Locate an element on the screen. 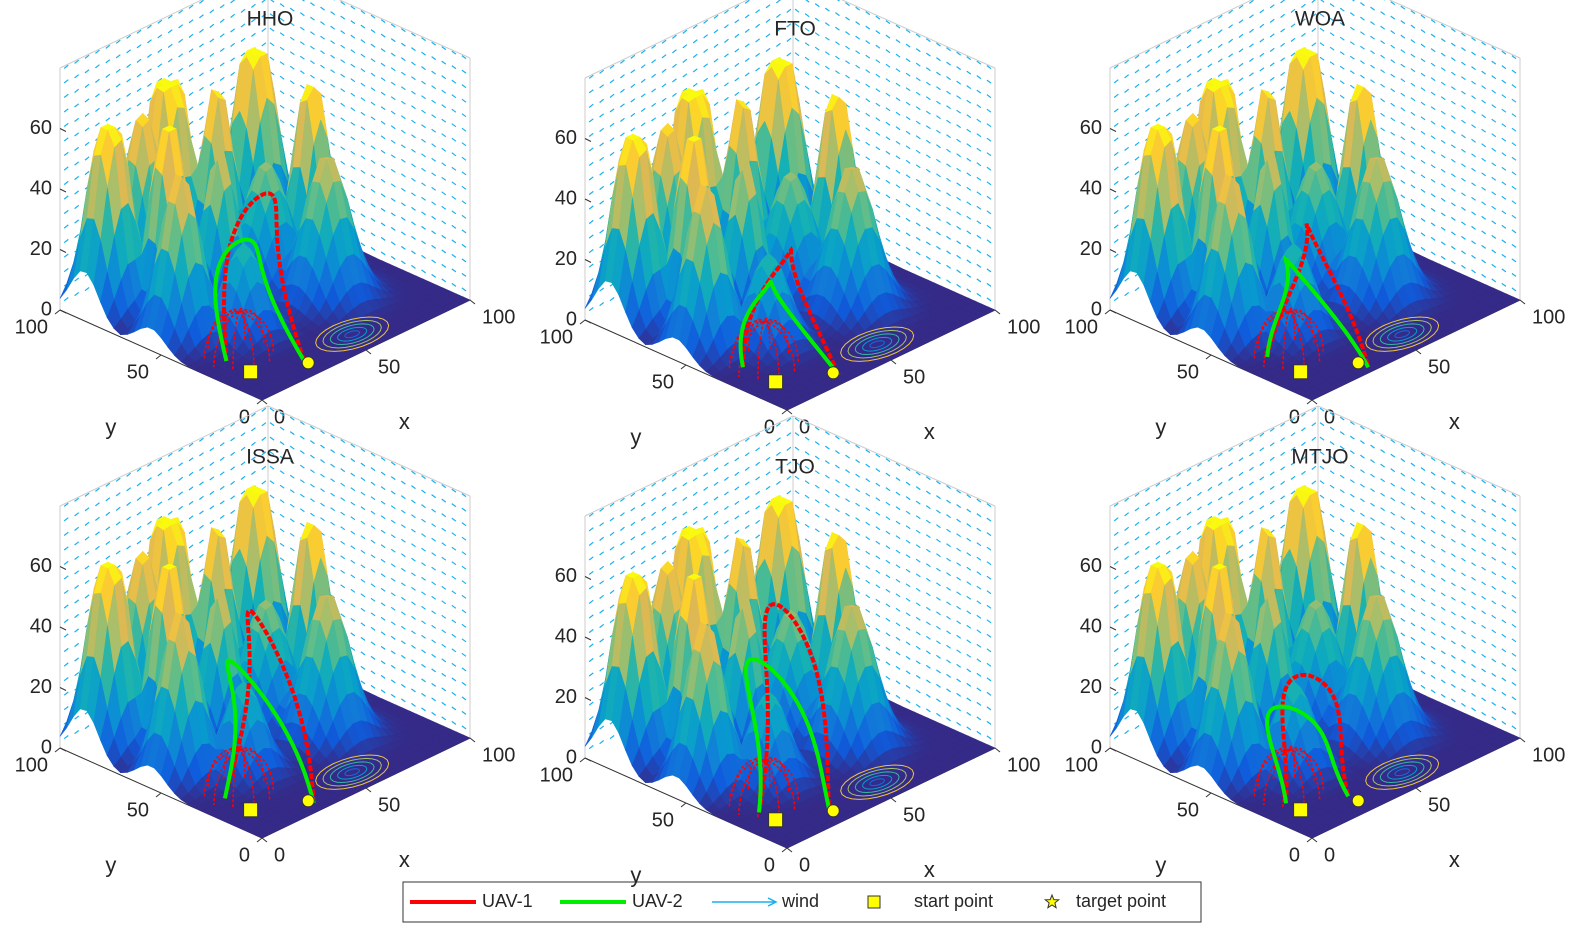 This screenshot has width=1571, height=928. y-tick-label: 0 is located at coordinates (244, 855).